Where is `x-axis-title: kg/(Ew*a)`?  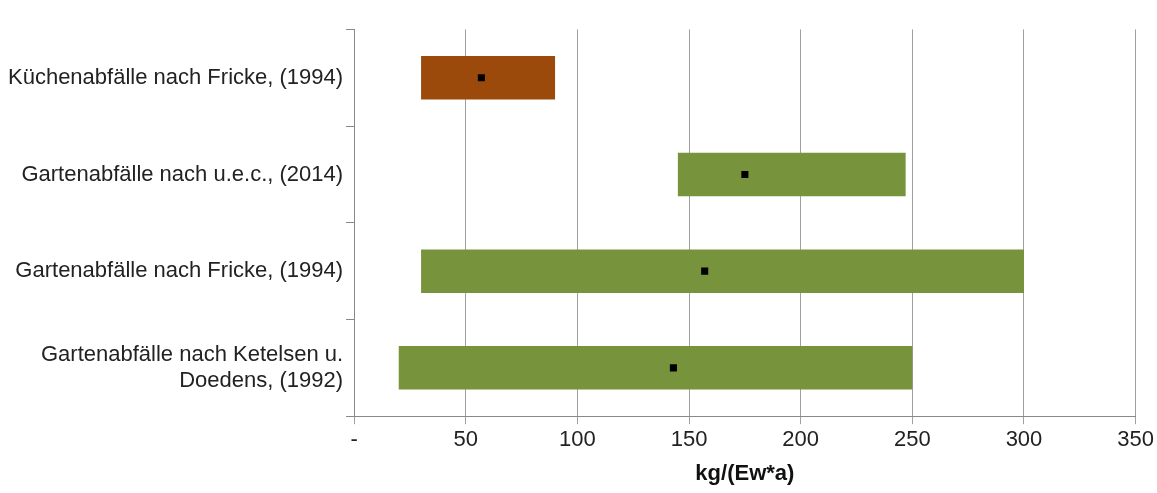
x-axis-title: kg/(Ew*a) is located at coordinates (745, 472).